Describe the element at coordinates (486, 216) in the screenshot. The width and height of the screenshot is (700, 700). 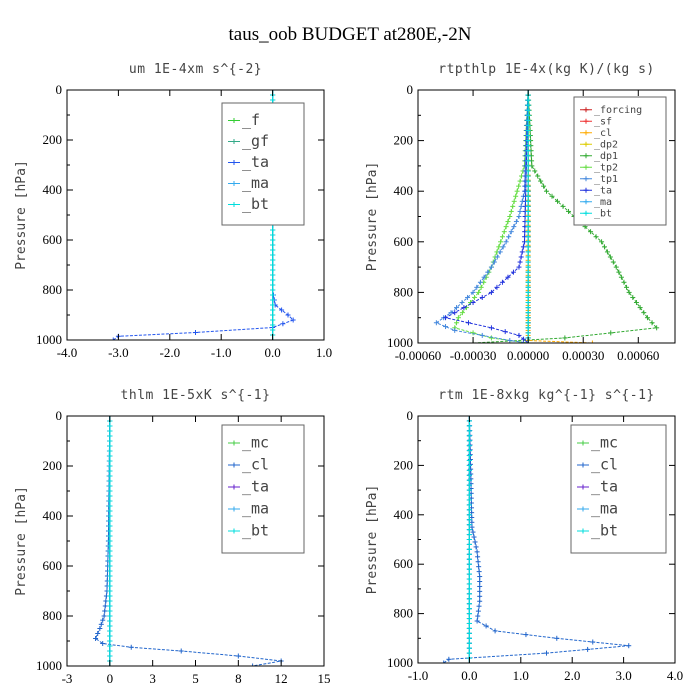
I see `series-line-ta` at that location.